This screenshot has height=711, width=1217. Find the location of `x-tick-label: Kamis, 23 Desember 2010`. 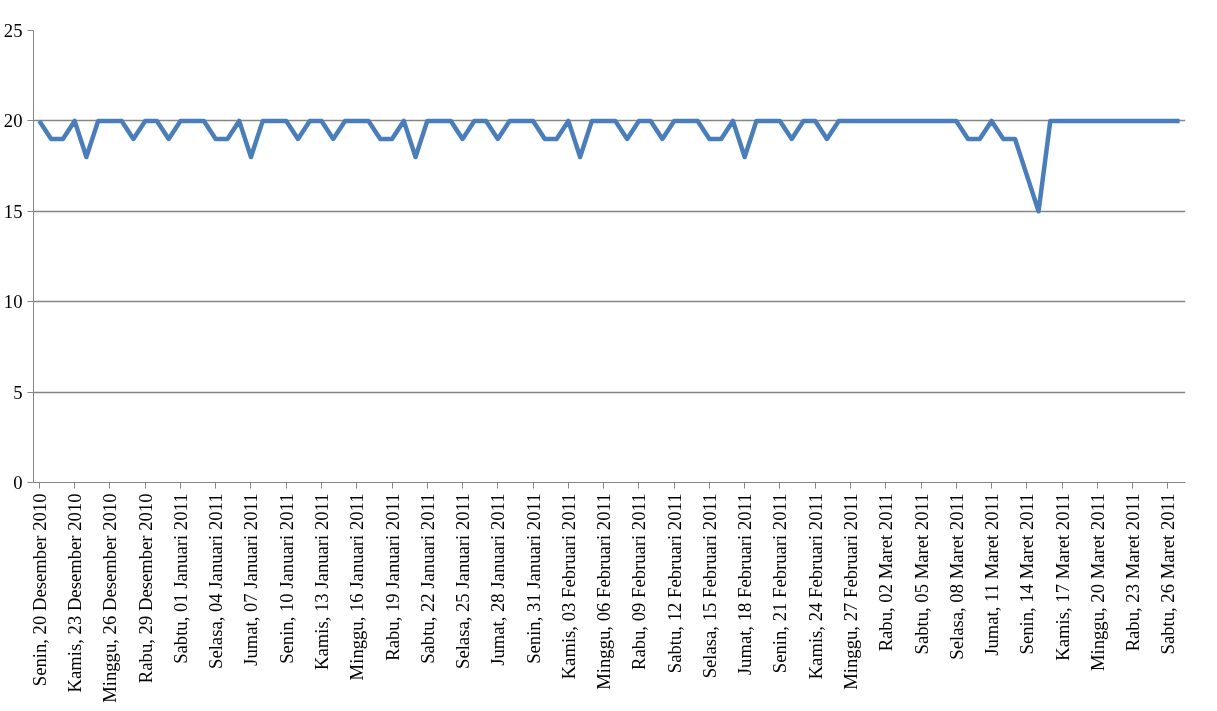

x-tick-label: Kamis, 23 Desember 2010 is located at coordinates (75, 593).